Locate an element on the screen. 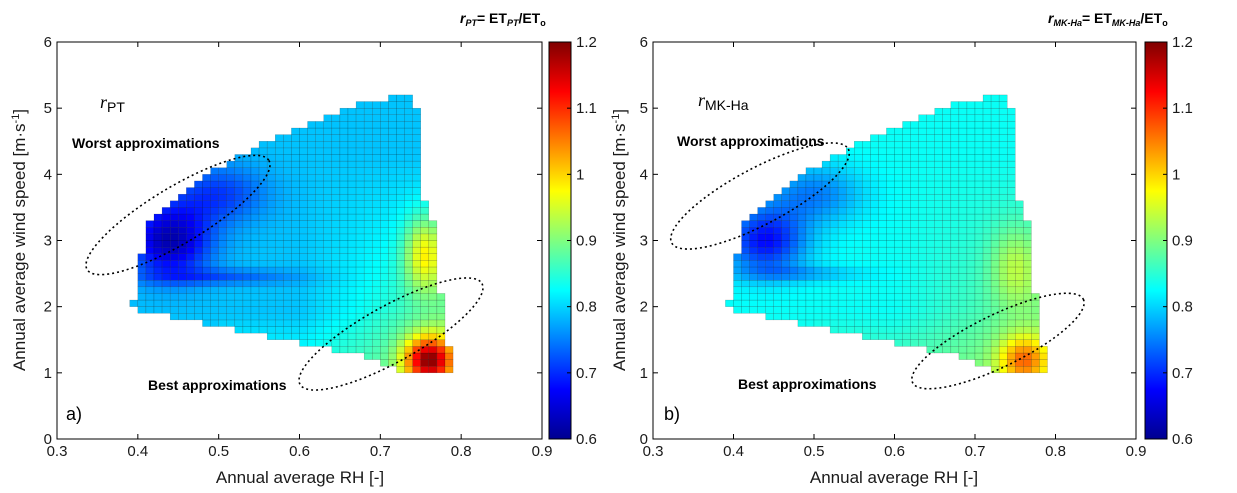  colorbar-tick-label: 0.9 is located at coordinates (586, 241).